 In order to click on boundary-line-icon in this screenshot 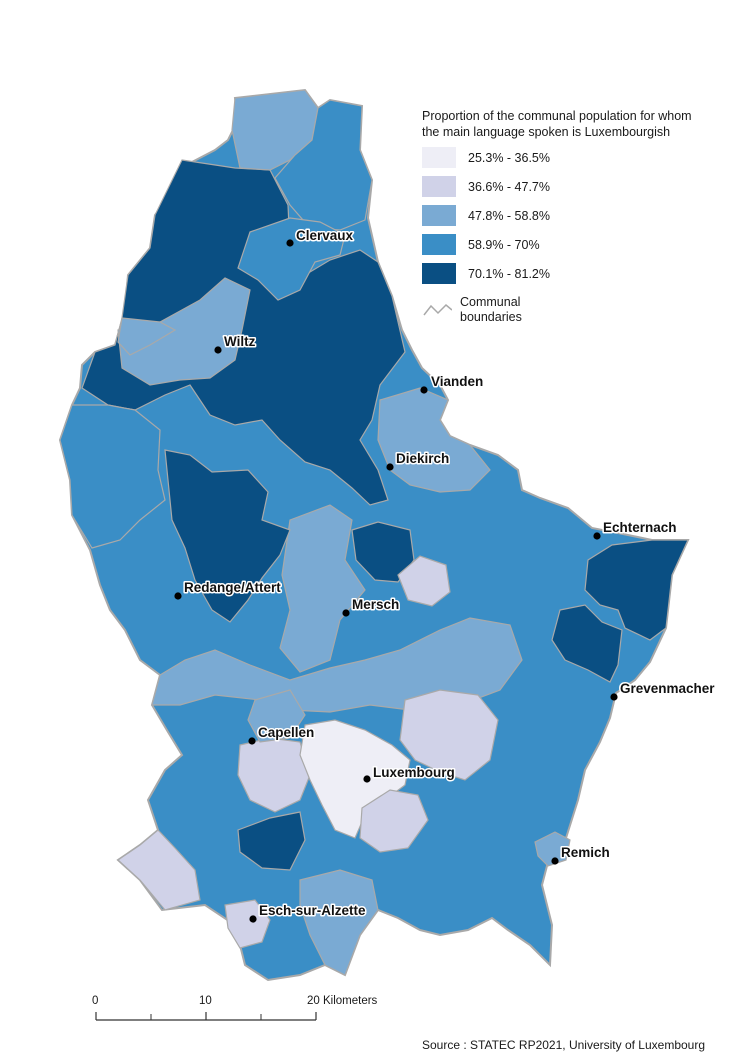, I will do `click(437, 309)`.